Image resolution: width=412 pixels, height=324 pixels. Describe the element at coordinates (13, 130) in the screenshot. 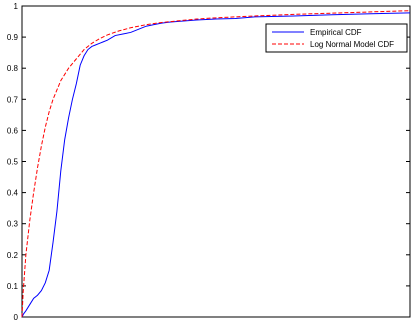

I see `y-tick-label: 0.6` at that location.